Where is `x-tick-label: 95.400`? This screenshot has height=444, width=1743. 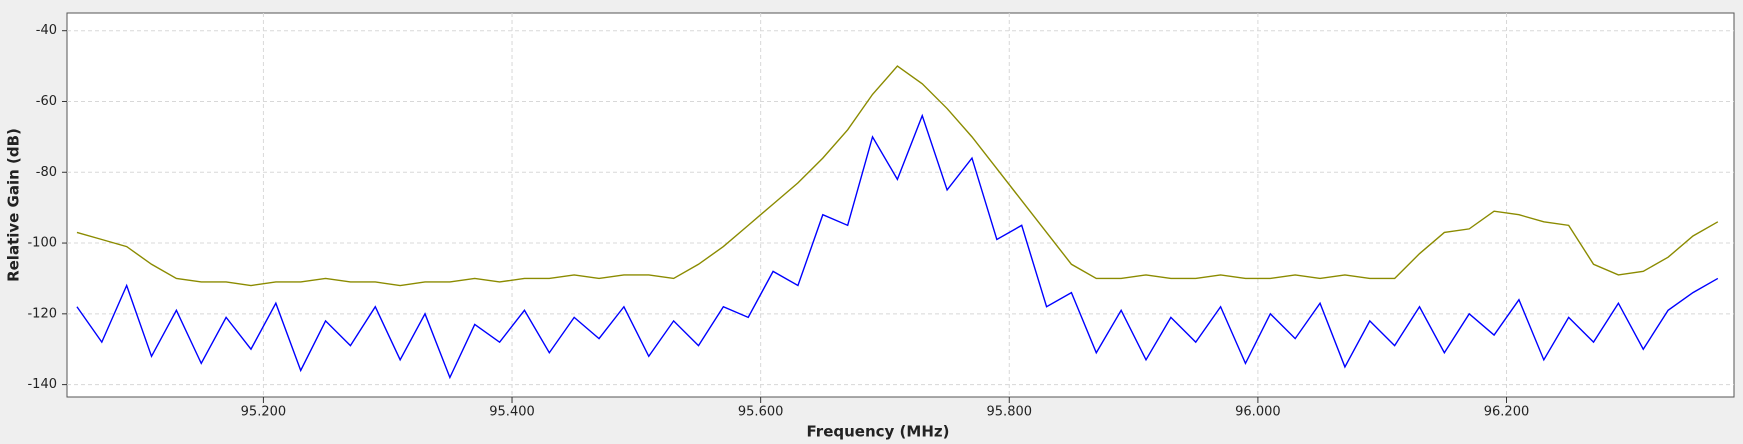 x-tick-label: 95.400 is located at coordinates (512, 412).